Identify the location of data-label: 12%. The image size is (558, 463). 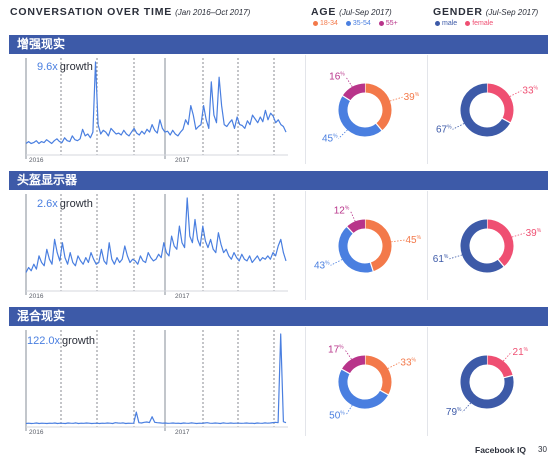
(342, 211).